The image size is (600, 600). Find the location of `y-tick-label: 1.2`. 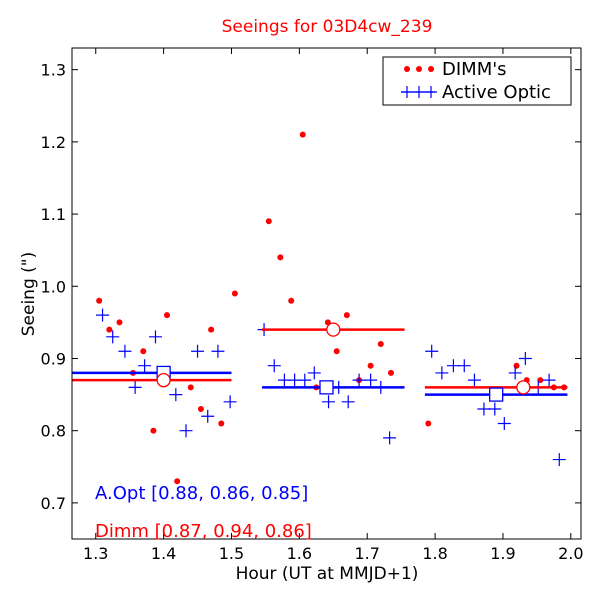

y-tick-label: 1.2 is located at coordinates (53, 142).